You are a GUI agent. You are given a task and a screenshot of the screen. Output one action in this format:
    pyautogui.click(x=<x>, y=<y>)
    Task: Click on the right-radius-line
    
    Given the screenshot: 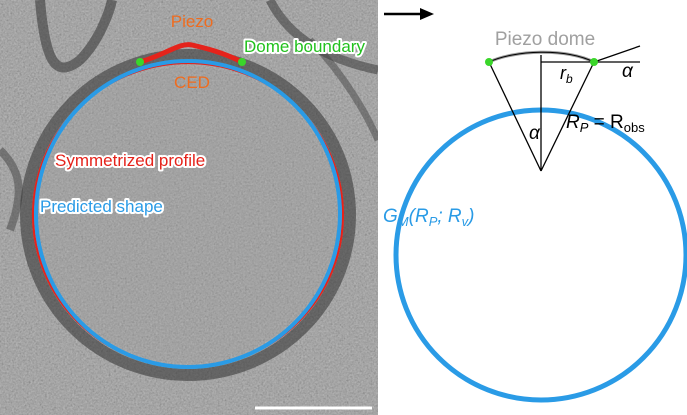 What is the action you would take?
    pyautogui.click(x=567, y=116)
    